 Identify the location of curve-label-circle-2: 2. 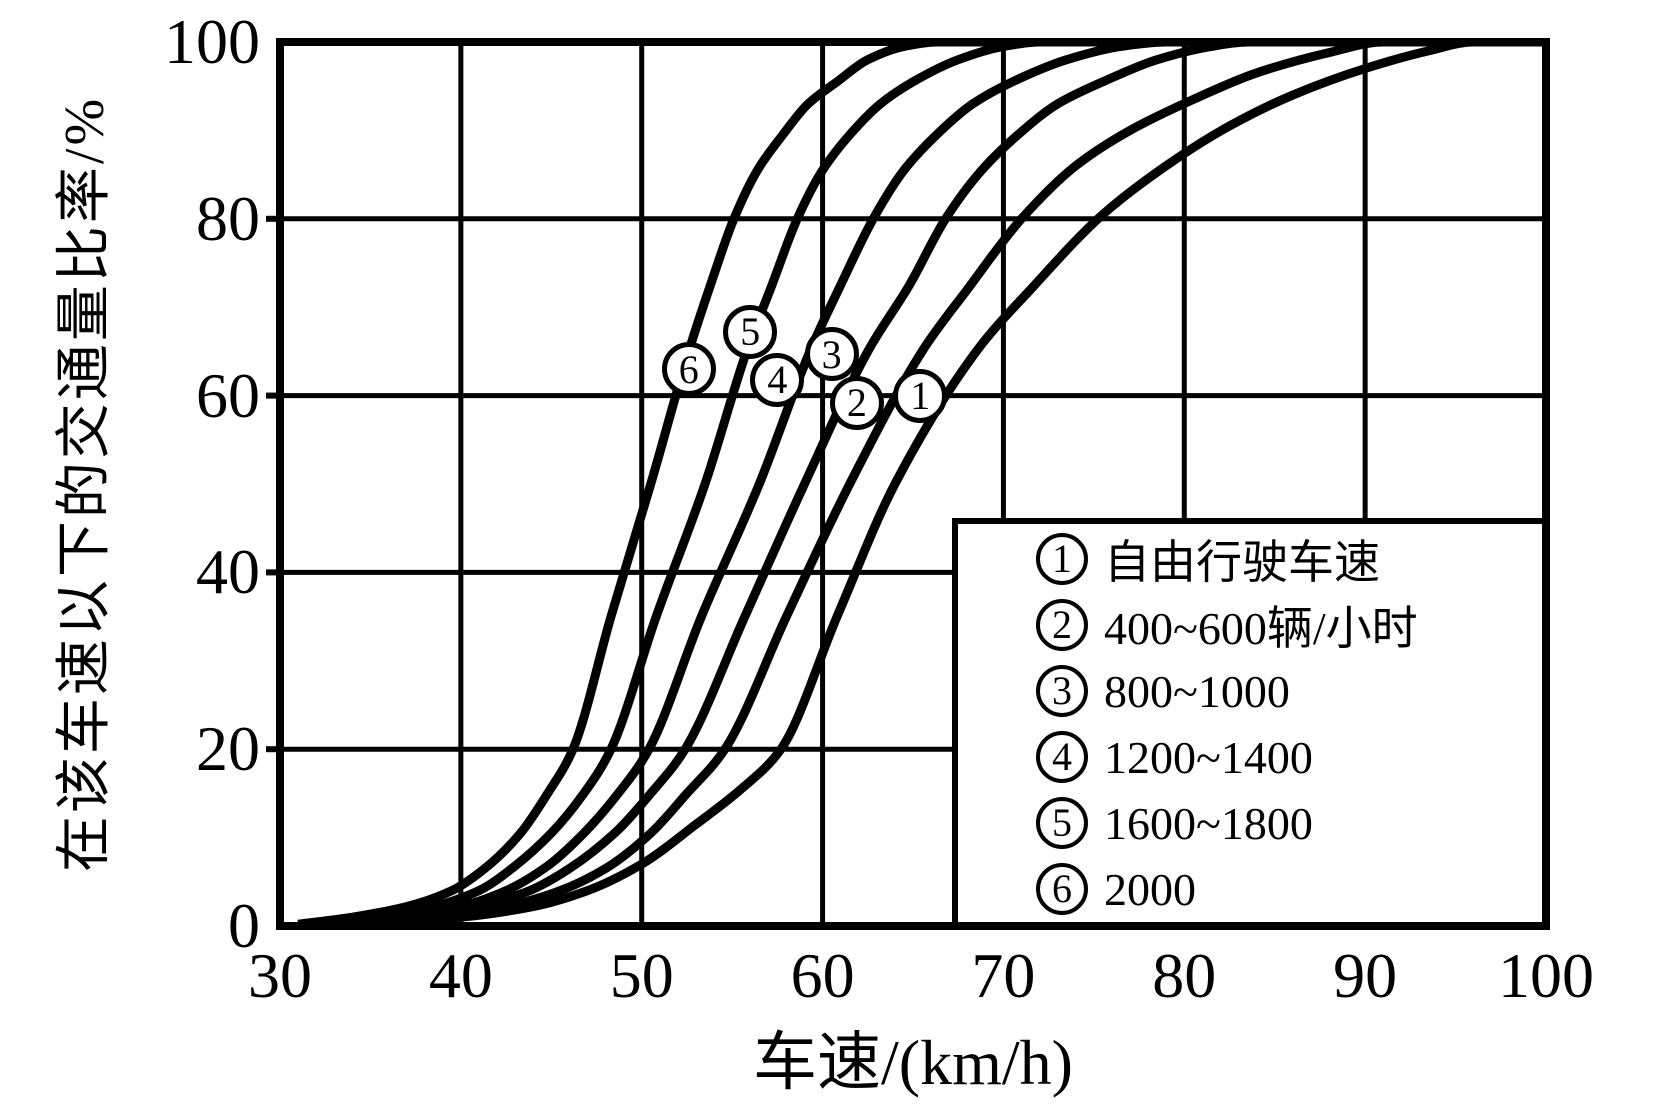
(856, 402).